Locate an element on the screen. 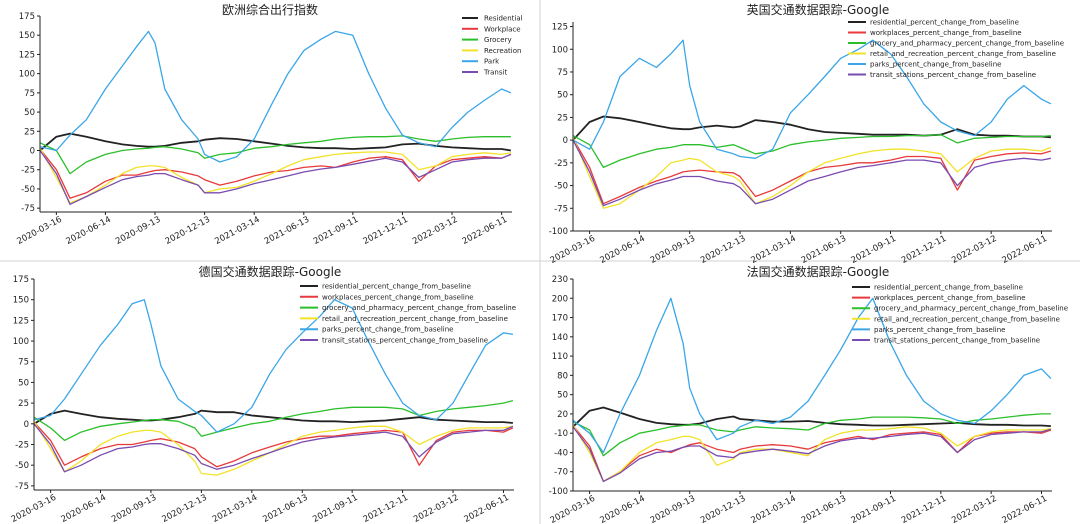 Image resolution: width=1080 pixels, height=524 pixels. x-tick-label: 2022-03-12 is located at coordinates (974, 509).